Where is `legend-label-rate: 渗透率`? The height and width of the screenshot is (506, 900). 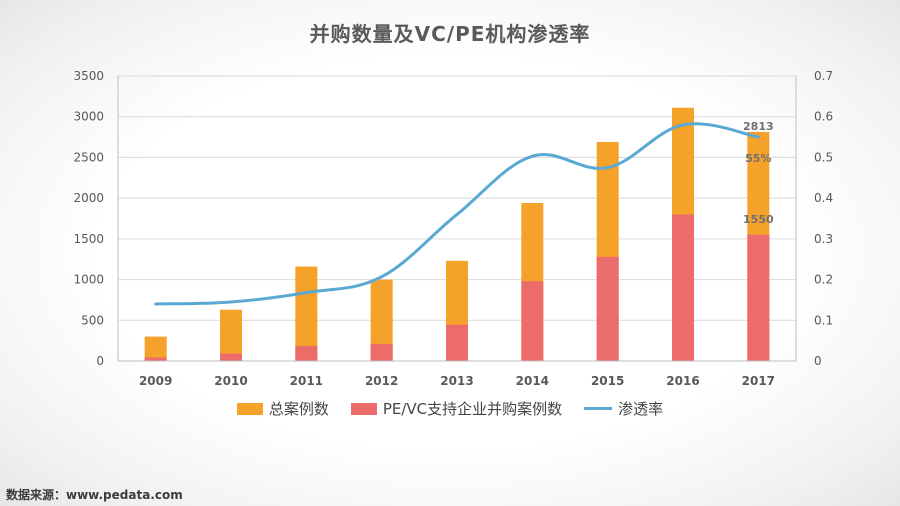
legend-label-rate: 渗透率 is located at coordinates (641, 409).